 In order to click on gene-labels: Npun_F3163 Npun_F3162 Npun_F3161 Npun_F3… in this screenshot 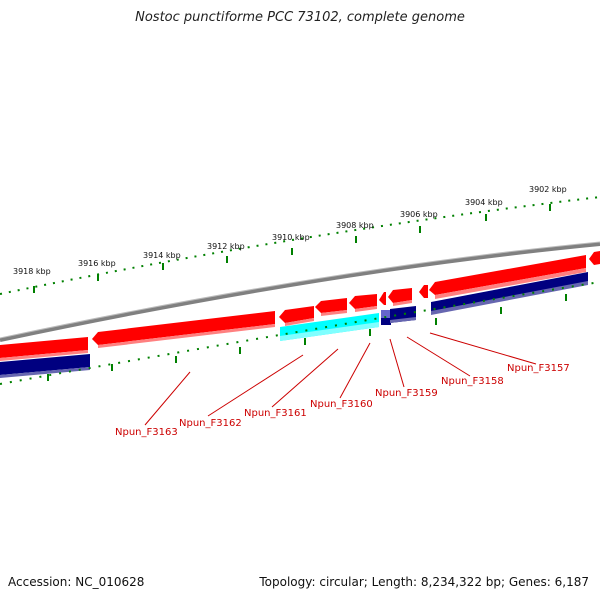, I will do `click(342, 400)`.